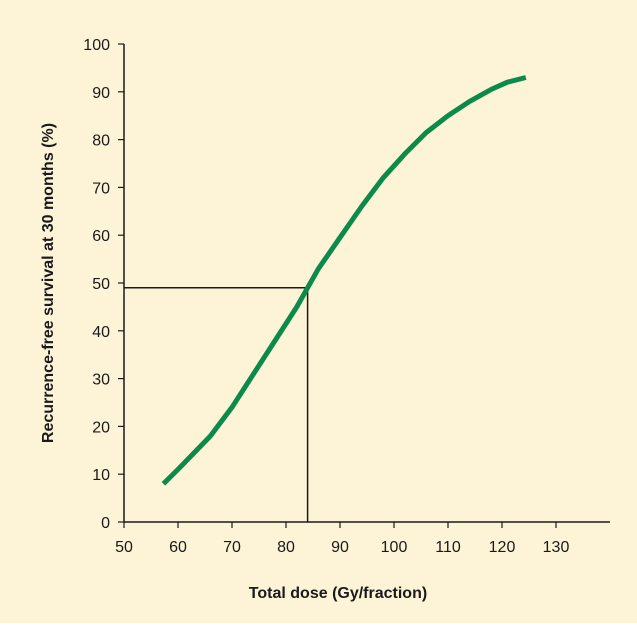 Image resolution: width=637 pixels, height=629 pixels. Describe the element at coordinates (338, 593) in the screenshot. I see `x-axis-title: Total dose (Gy/fraction)` at that location.